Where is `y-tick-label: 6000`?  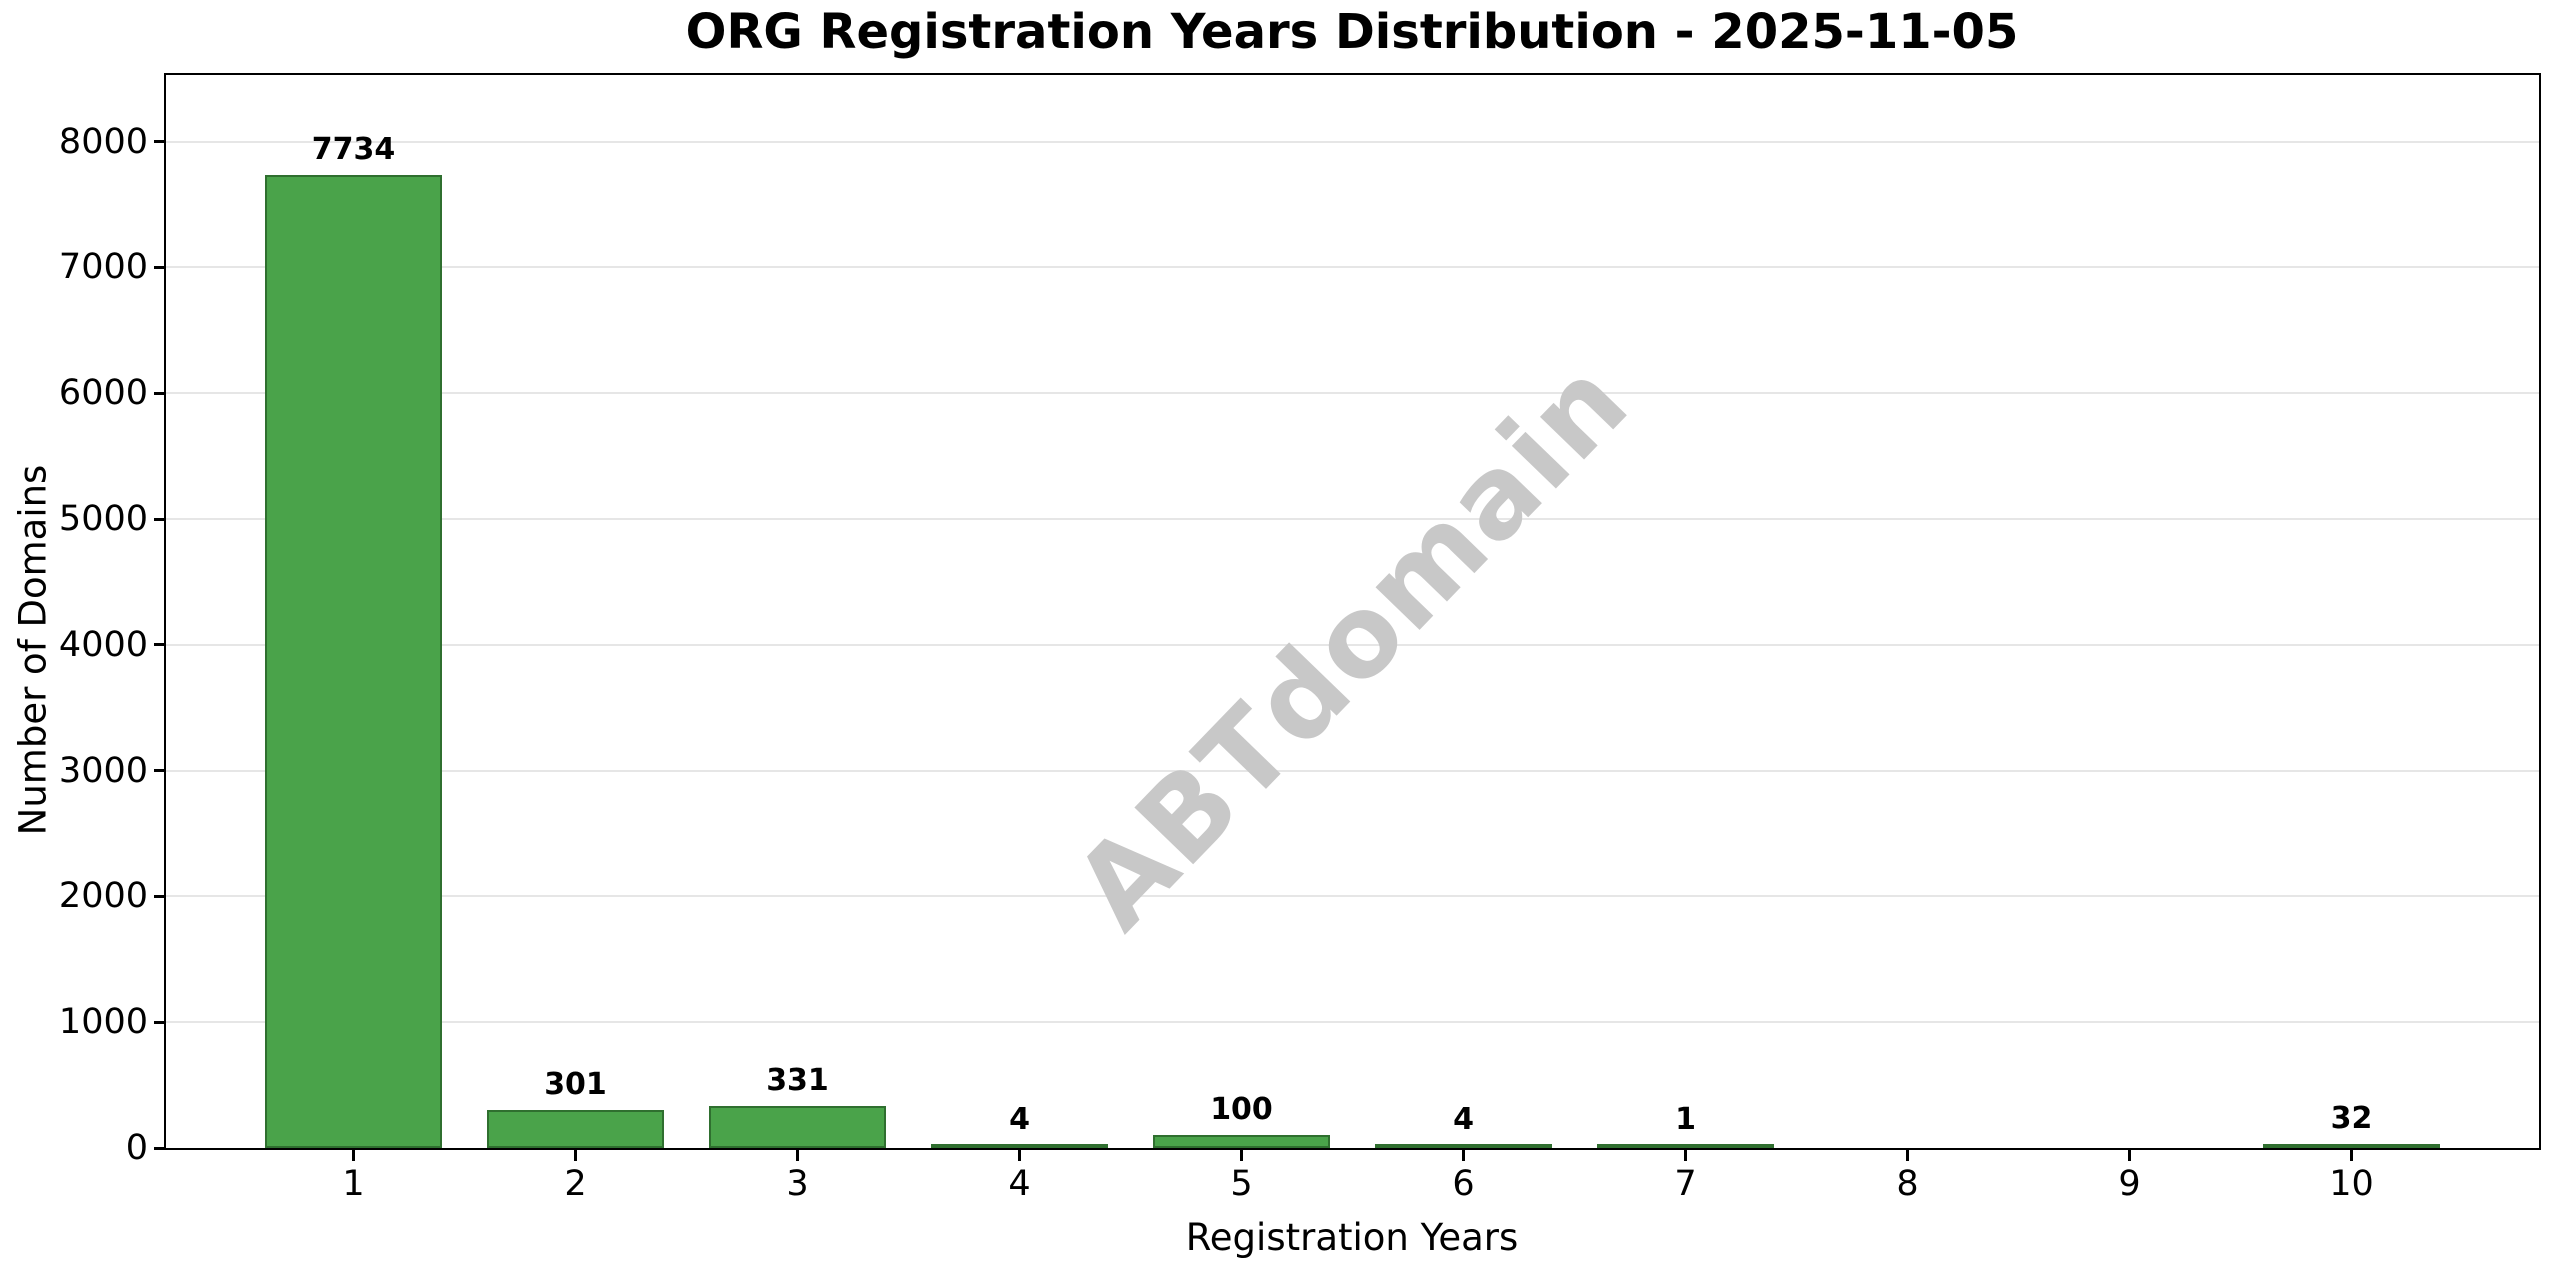
y-tick-label: 6000 is located at coordinates (103, 393).